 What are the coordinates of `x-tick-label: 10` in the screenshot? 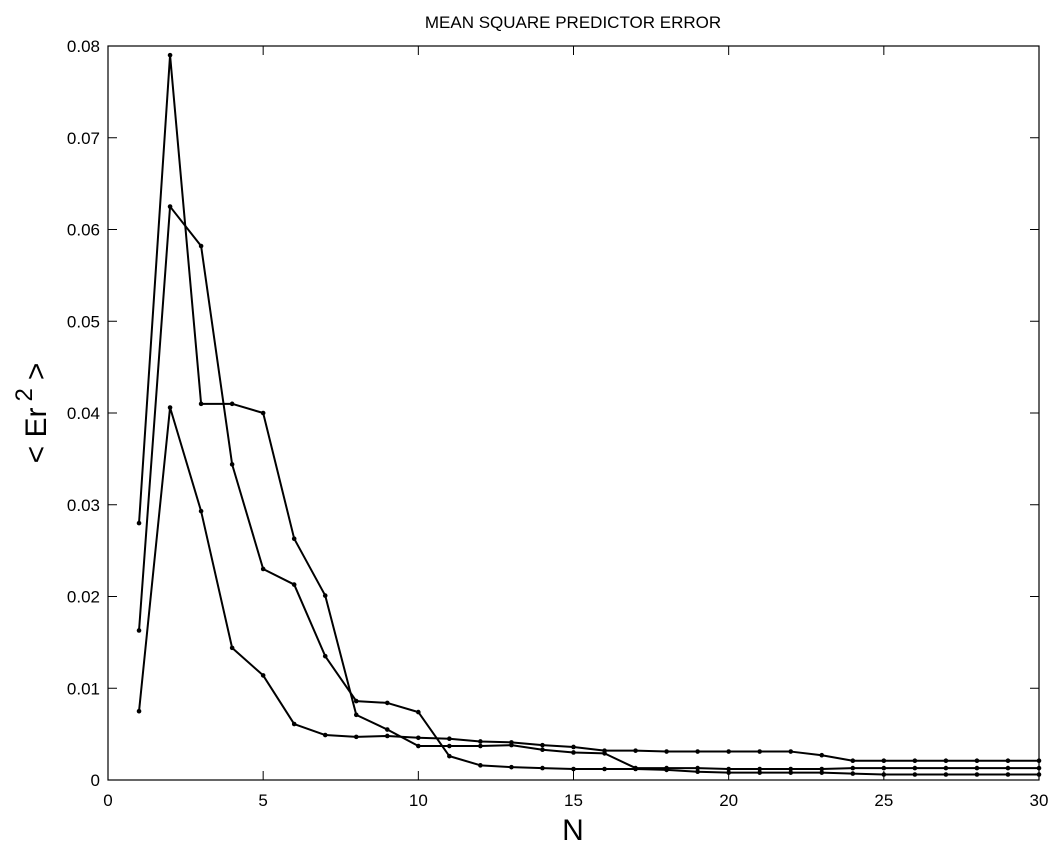 It's located at (418, 800).